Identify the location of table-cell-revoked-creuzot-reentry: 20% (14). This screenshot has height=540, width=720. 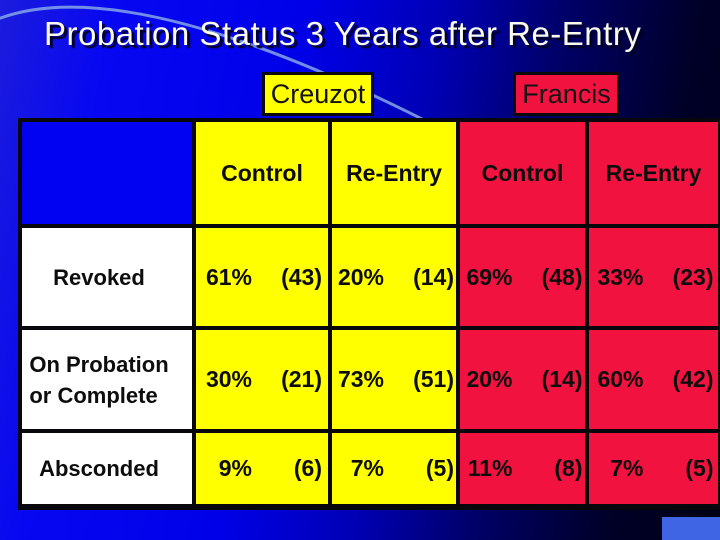
(394, 277).